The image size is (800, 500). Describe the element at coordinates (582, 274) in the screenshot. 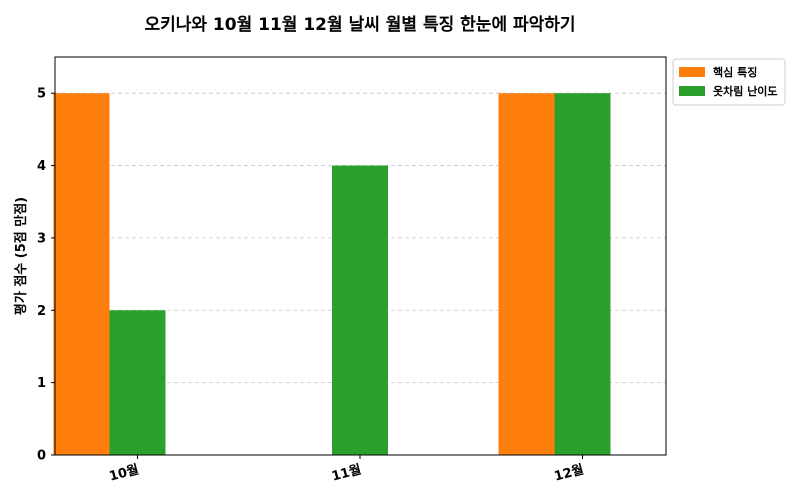

I see `bar-2-12월` at that location.